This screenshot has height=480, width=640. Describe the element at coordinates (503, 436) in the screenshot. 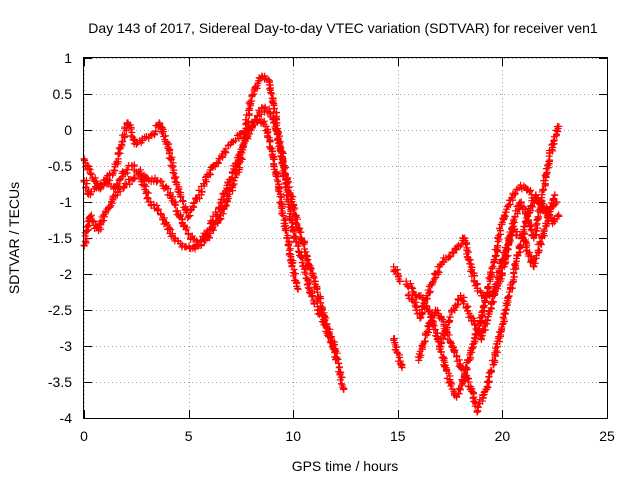

I see `x-tick-label: 20` at that location.